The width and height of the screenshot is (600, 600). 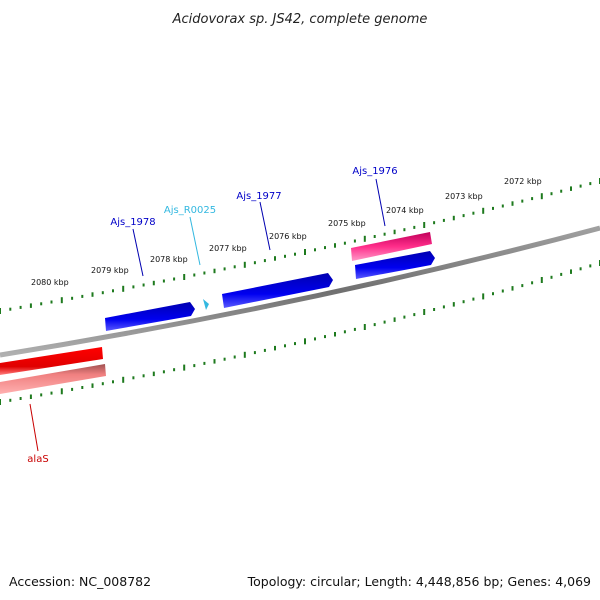 I want to click on tick-label-2073: 2073 kbp, so click(x=464, y=196).